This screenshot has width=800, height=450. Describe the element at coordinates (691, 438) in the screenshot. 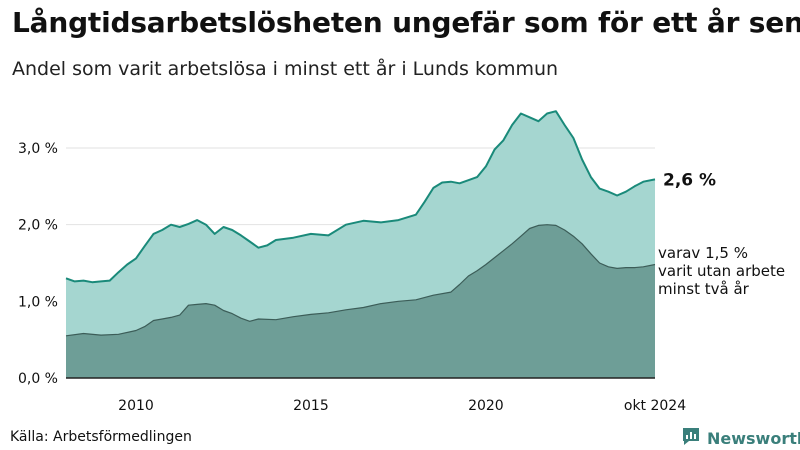

I see `newsworthy-logo-icon` at that location.